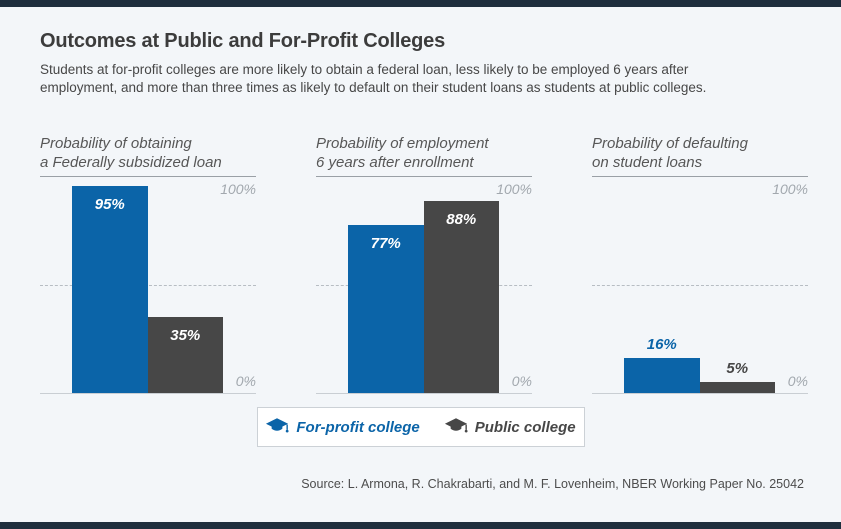  What do you see at coordinates (395, 162) in the screenshot?
I see `panel-title-line2: 6 years after enrollment` at bounding box center [395, 162].